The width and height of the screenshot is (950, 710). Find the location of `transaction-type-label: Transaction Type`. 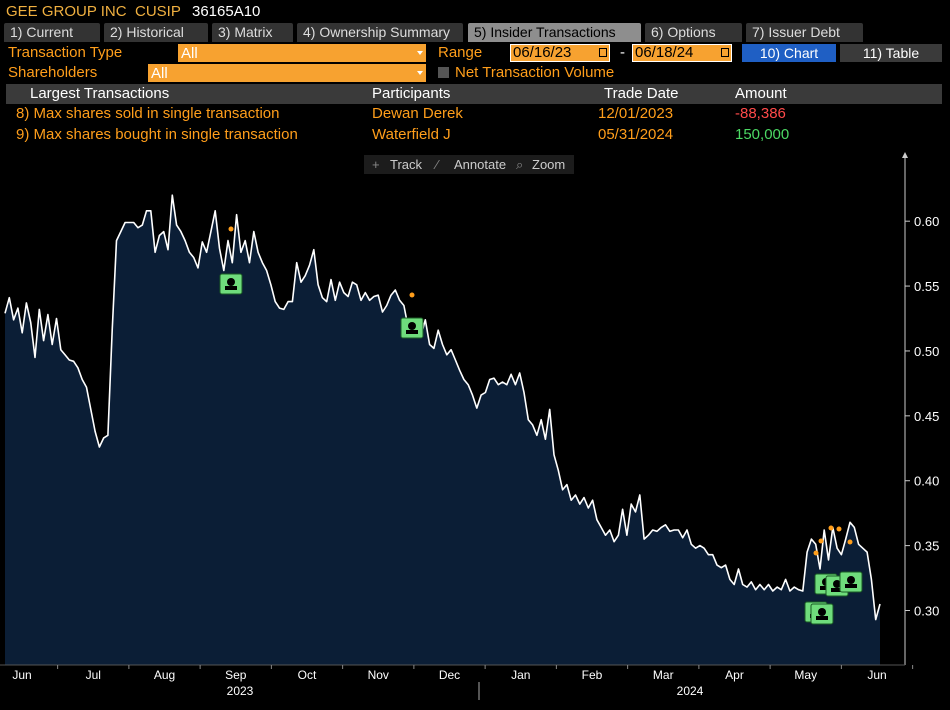

transaction-type-label: Transaction Type is located at coordinates (65, 52).